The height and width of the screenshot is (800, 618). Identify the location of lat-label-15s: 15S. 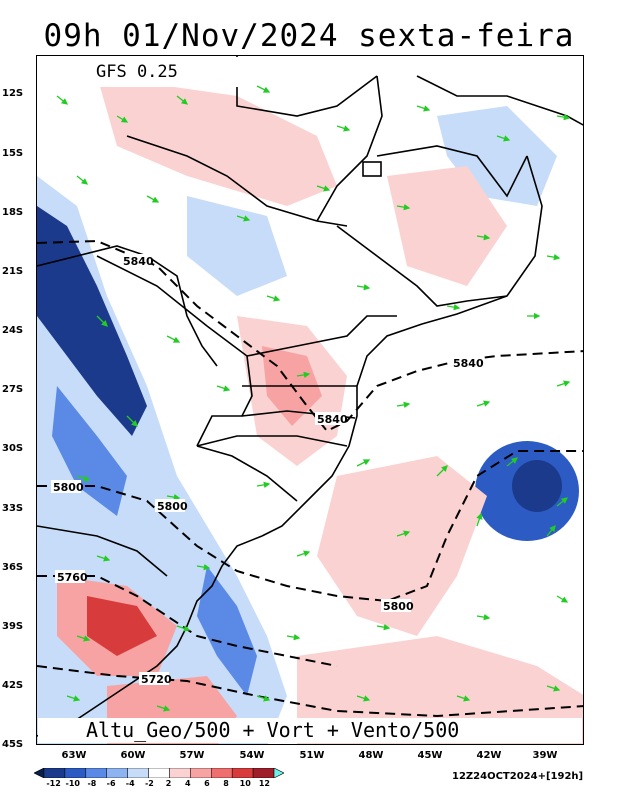
(13, 153).